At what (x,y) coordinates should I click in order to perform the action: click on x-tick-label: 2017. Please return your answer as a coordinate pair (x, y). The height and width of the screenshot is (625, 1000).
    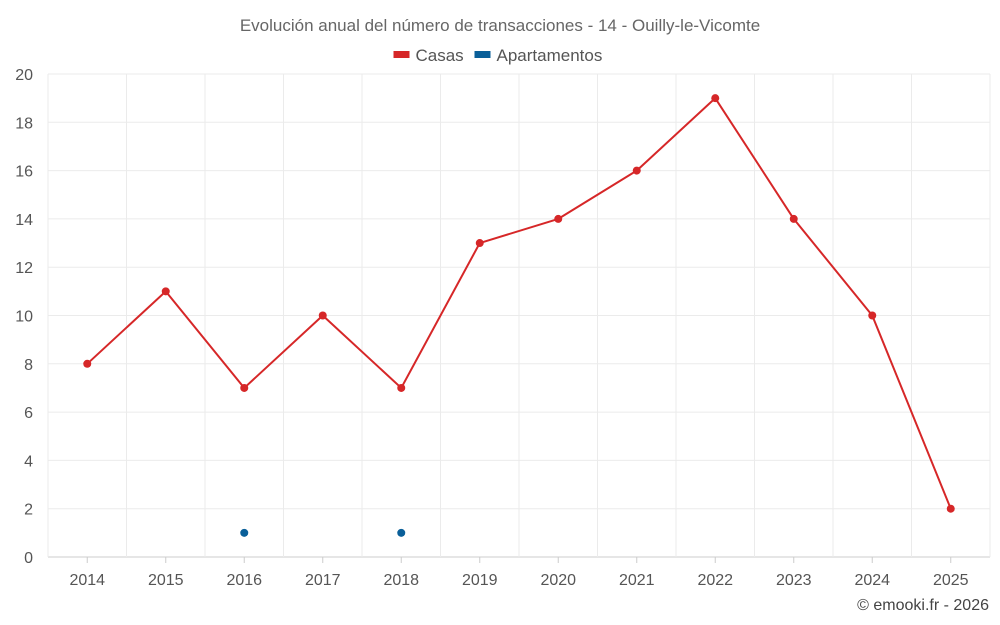
    Looking at the image, I should click on (323, 580).